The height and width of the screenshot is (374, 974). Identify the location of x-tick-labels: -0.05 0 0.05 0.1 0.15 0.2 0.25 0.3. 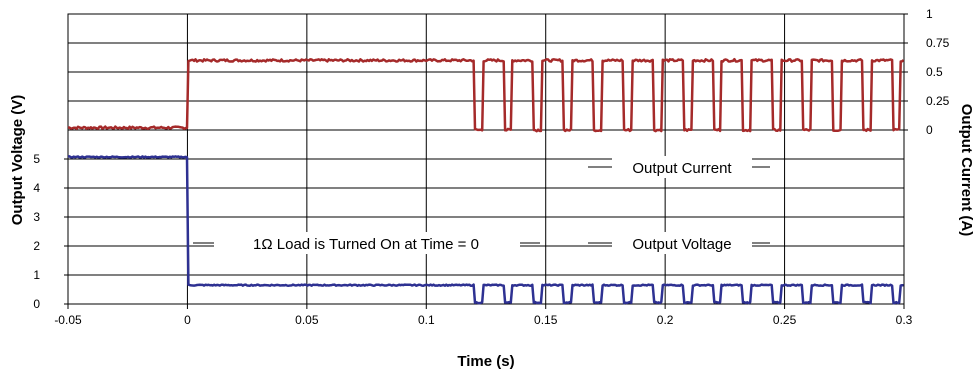
(483, 315).